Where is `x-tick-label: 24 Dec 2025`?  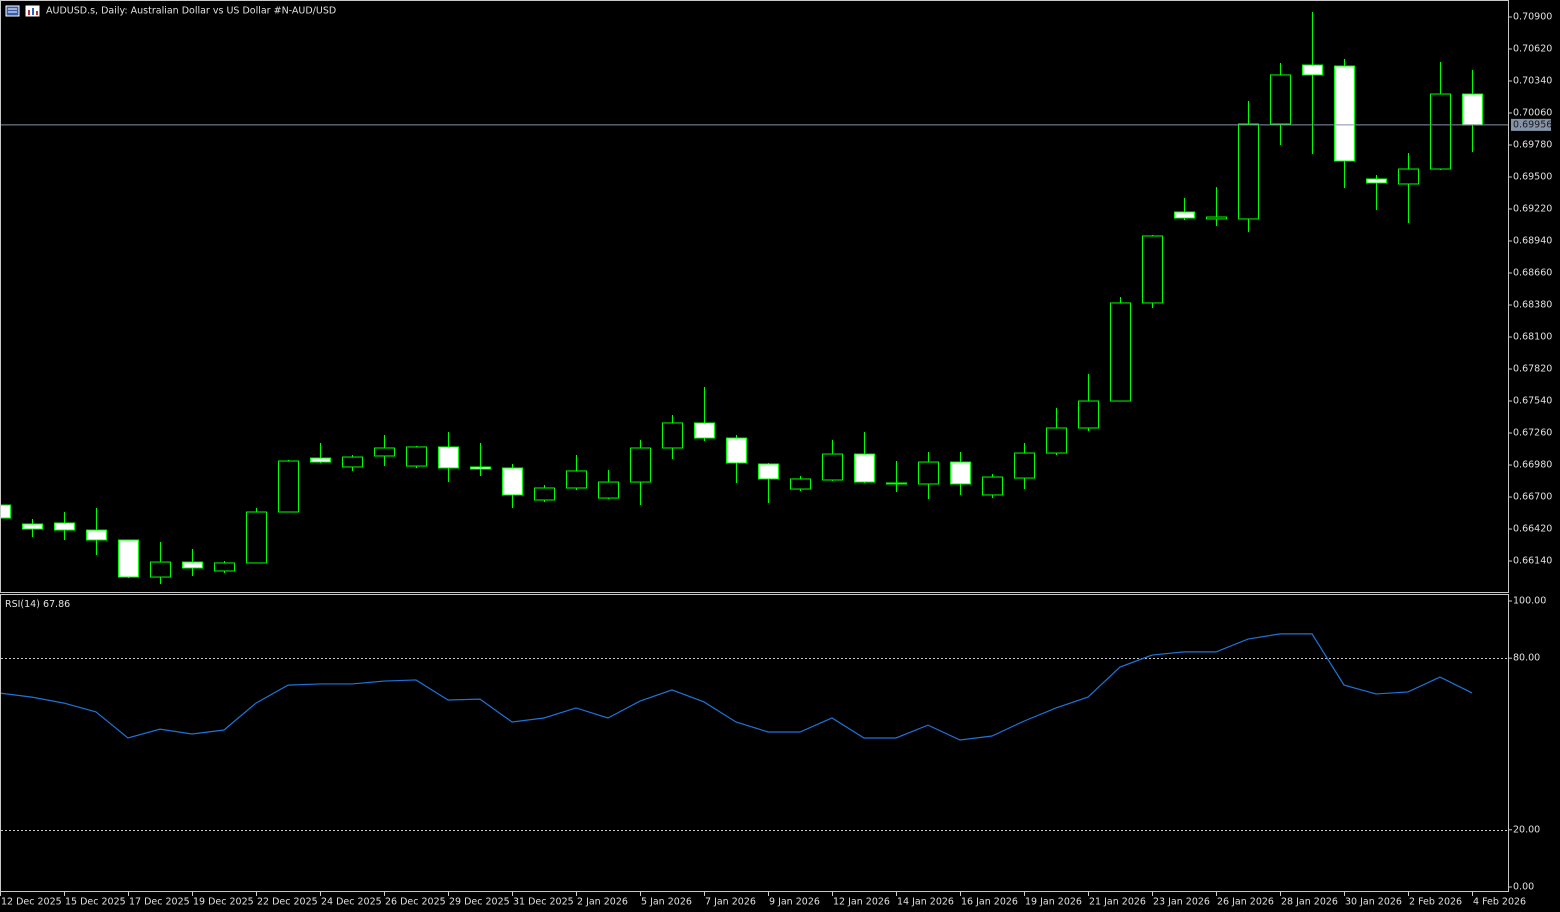 x-tick-label: 24 Dec 2025 is located at coordinates (351, 902).